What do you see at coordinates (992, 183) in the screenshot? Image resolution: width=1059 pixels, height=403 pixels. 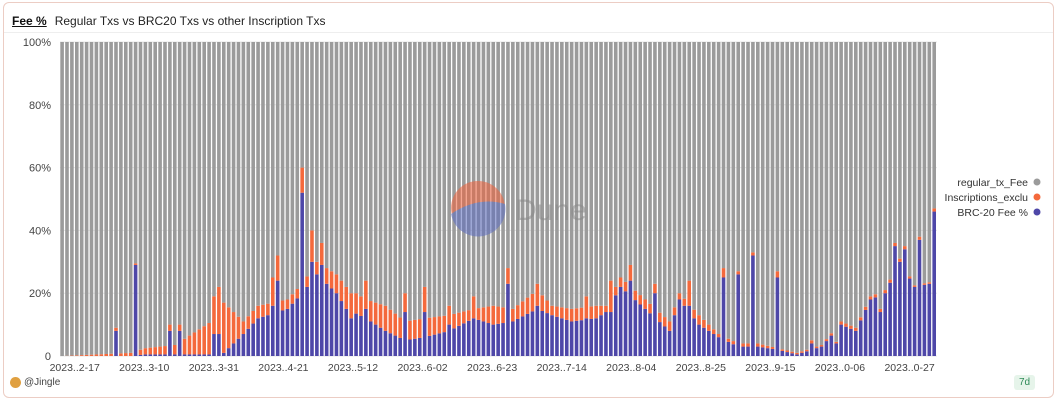 I see `legend-label: regular_tx_Fee` at bounding box center [992, 183].